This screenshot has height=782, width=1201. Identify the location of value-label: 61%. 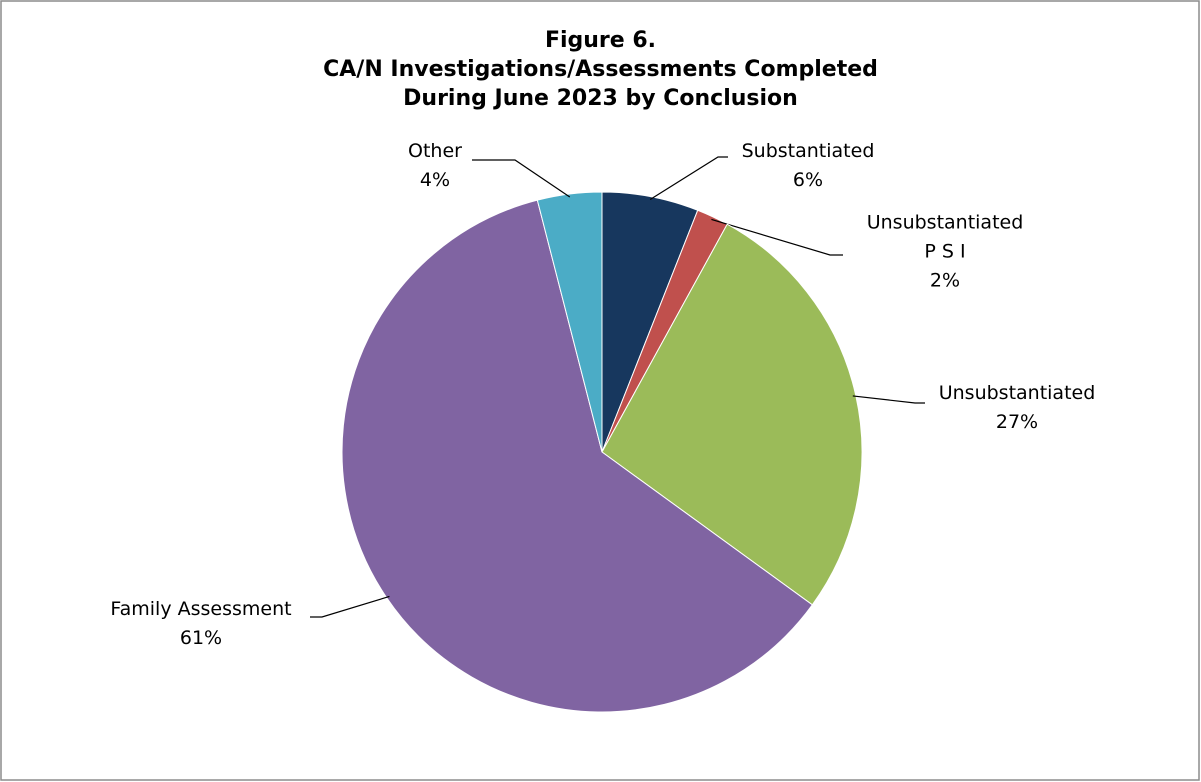
(201, 638).